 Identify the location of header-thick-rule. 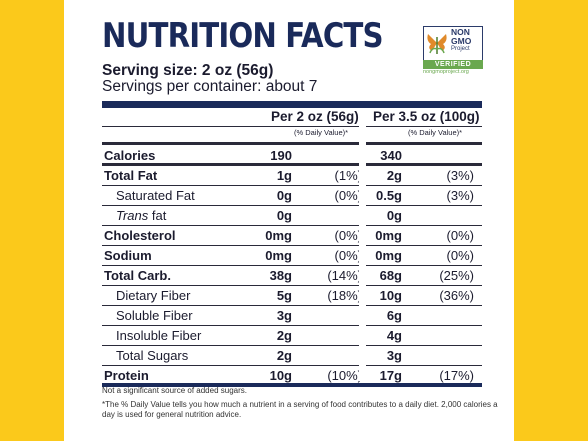
(292, 104).